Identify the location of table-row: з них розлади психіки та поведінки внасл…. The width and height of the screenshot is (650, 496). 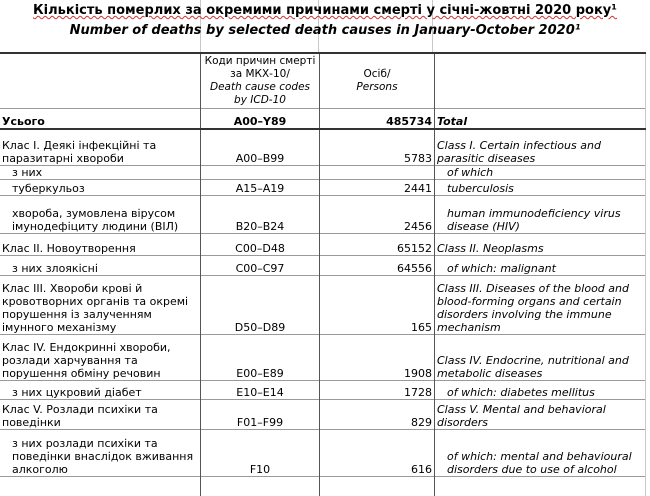
(323, 452).